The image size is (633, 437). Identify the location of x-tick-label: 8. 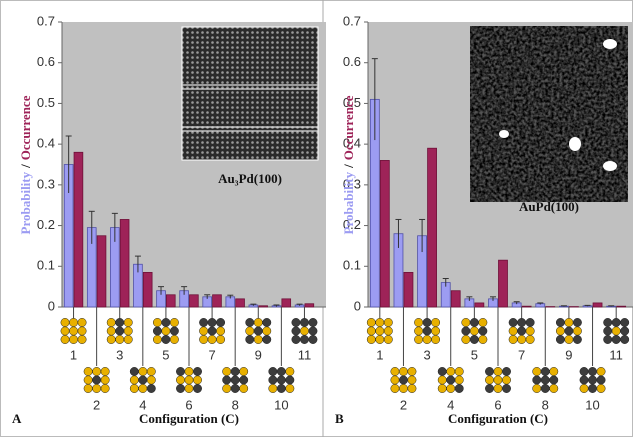
(235, 404).